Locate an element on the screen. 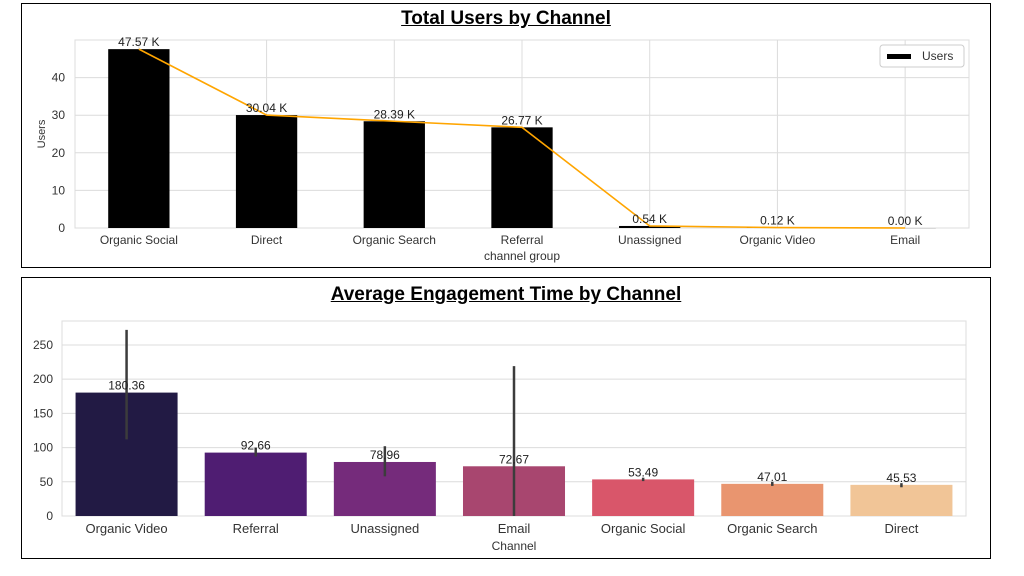 This screenshot has width=1024, height=576. y-tick-label: 10 is located at coordinates (59, 190).